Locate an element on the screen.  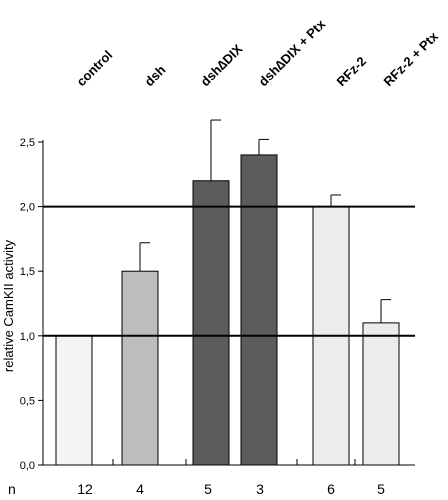
category-label: RFz-2 is located at coordinates (352, 71).